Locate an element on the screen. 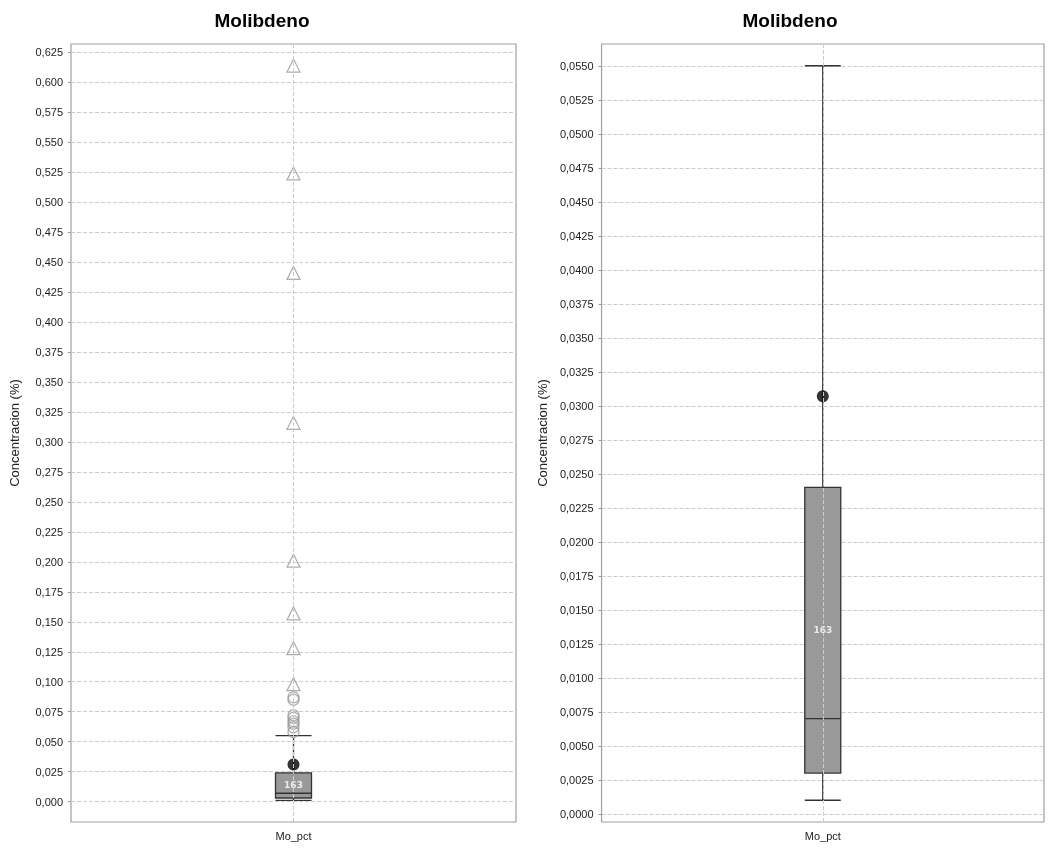  y-tick-label: 0,0275 is located at coordinates (576, 439).